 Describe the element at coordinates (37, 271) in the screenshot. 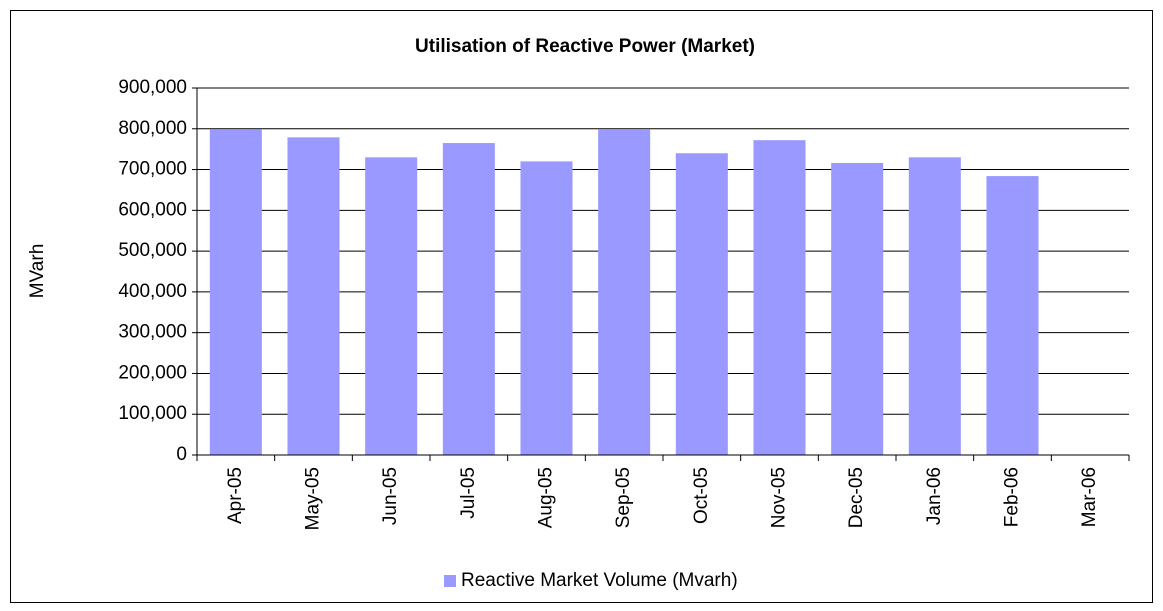

I see `y-axis-label: MVarh` at that location.